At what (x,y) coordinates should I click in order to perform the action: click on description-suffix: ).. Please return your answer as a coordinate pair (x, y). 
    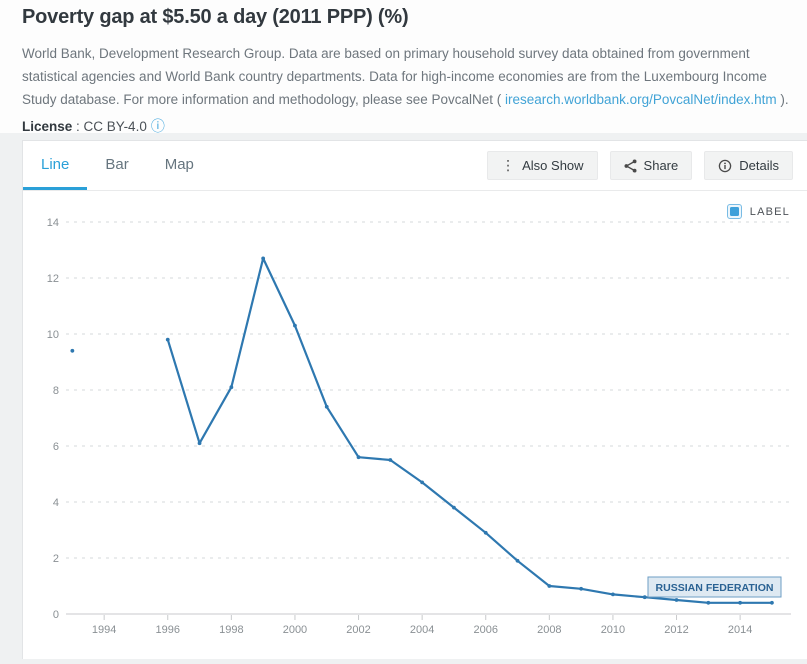
    Looking at the image, I should click on (782, 99).